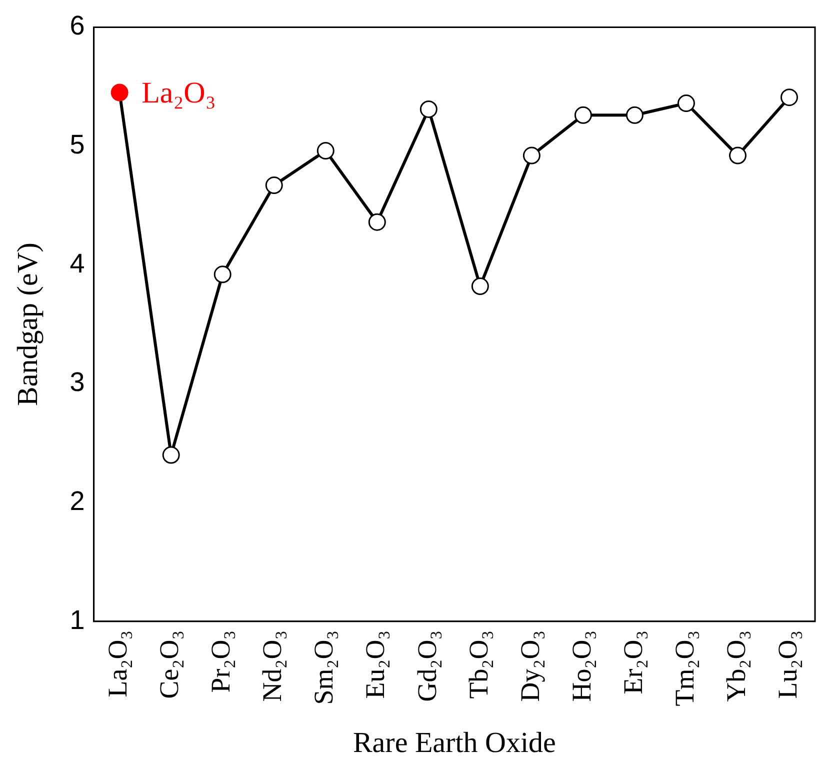  Describe the element at coordinates (633, 662) in the screenshot. I see `x-tick-label: Er₂O₃` at that location.